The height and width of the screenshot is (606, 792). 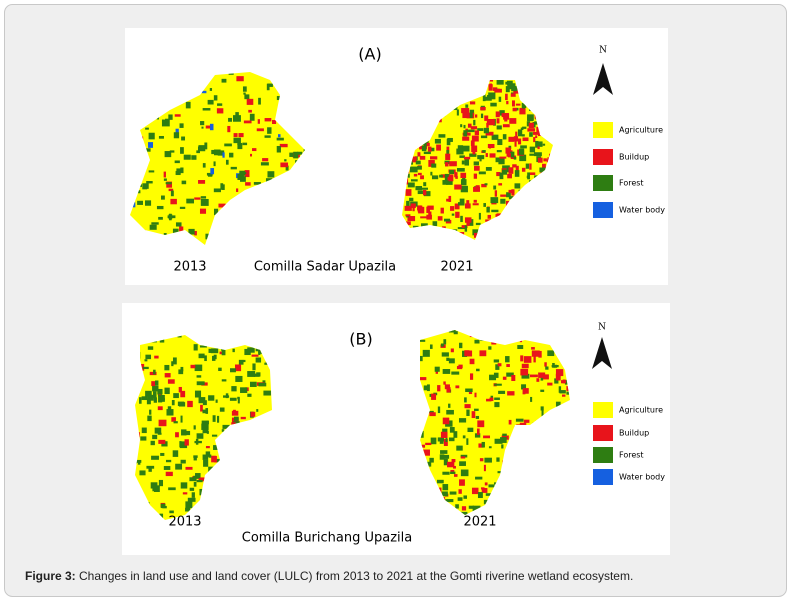 I want to click on area-label: Comilla Burichang Upazila, so click(x=327, y=538).